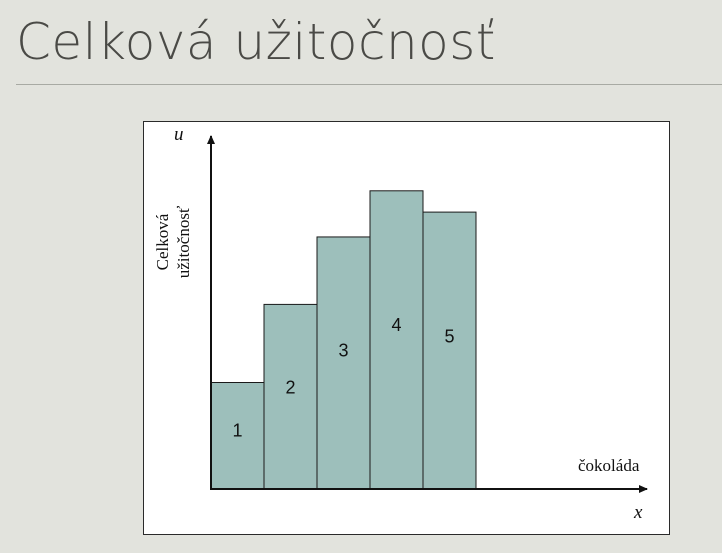 Image resolution: width=722 pixels, height=553 pixels. What do you see at coordinates (449, 337) in the screenshot?
I see `bar-label-5: 5` at bounding box center [449, 337].